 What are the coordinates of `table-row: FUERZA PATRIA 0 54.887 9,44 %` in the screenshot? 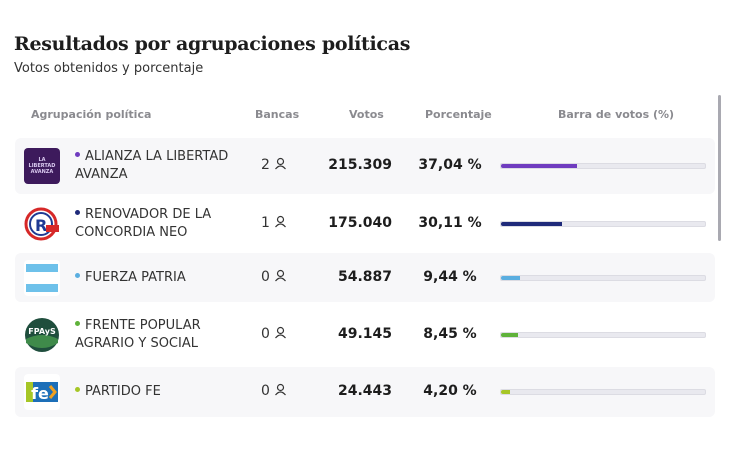 It's located at (365, 277).